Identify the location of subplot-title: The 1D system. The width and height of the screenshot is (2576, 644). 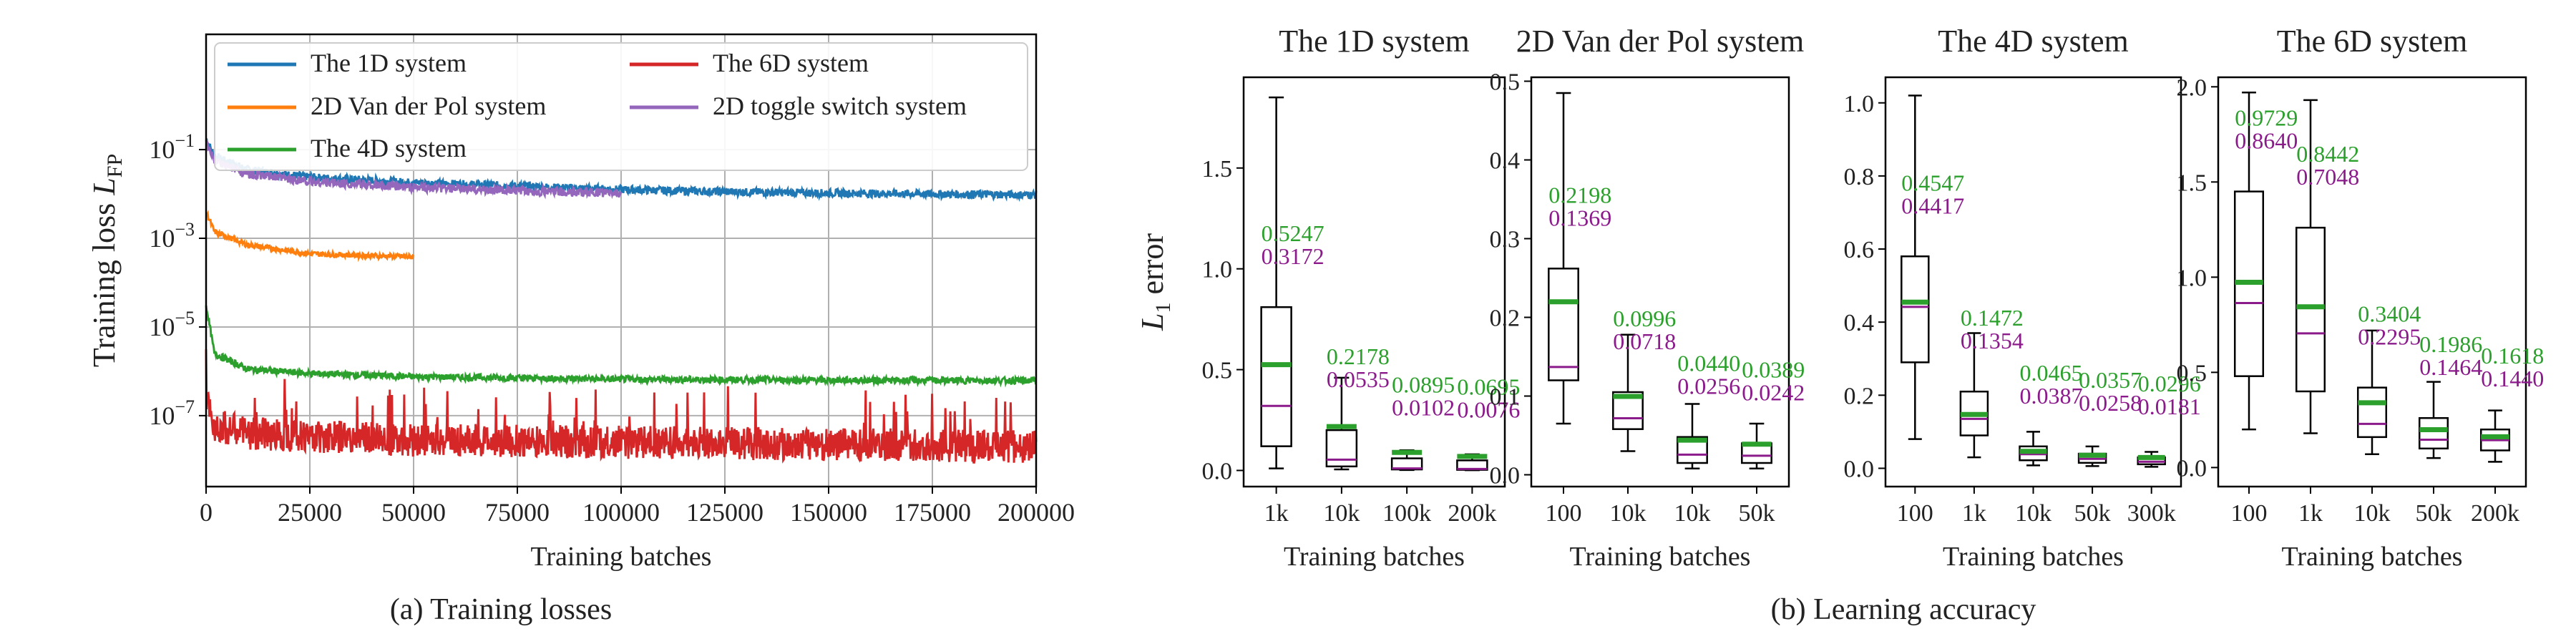
(1374, 41).